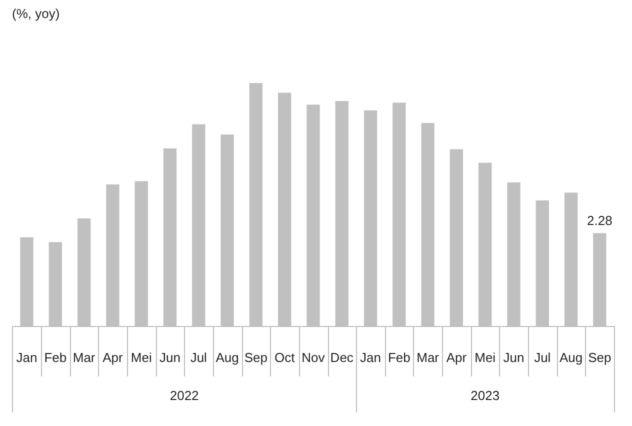  What do you see at coordinates (485, 395) in the screenshot?
I see `text: 2023` at bounding box center [485, 395].